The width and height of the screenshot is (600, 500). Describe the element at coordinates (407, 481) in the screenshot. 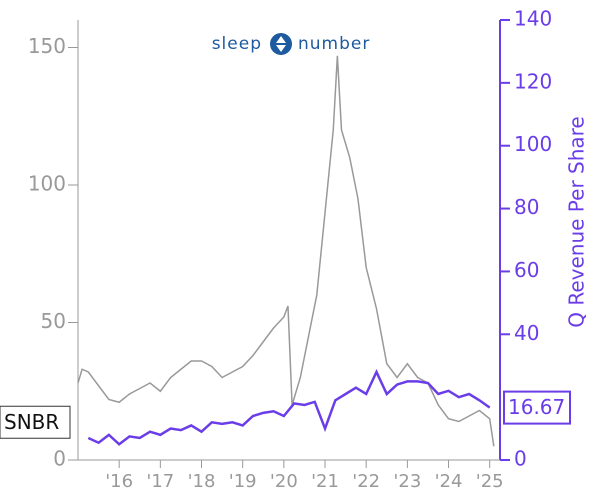

I see `x-tick-label: '23` at that location.